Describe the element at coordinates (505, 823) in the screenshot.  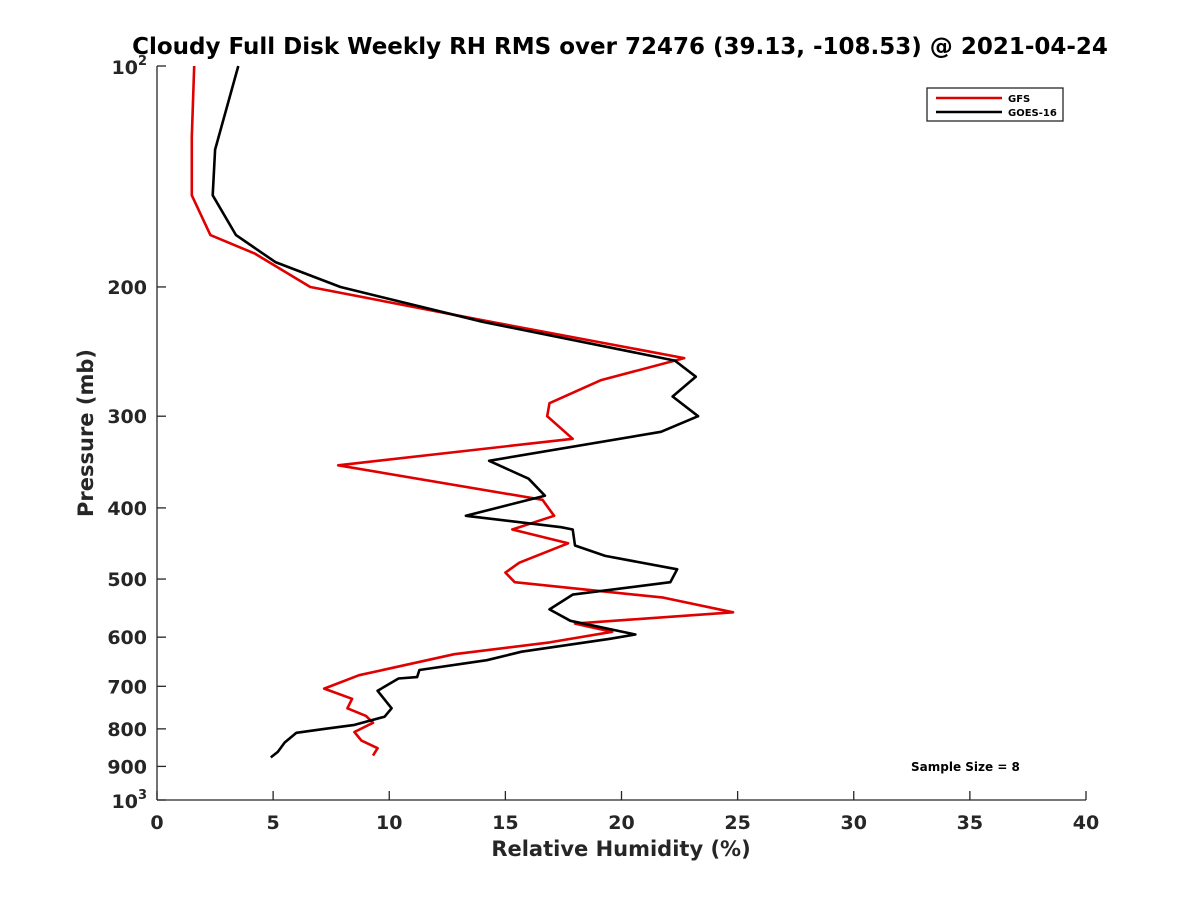
I see `x-tick-label: 15` at that location.